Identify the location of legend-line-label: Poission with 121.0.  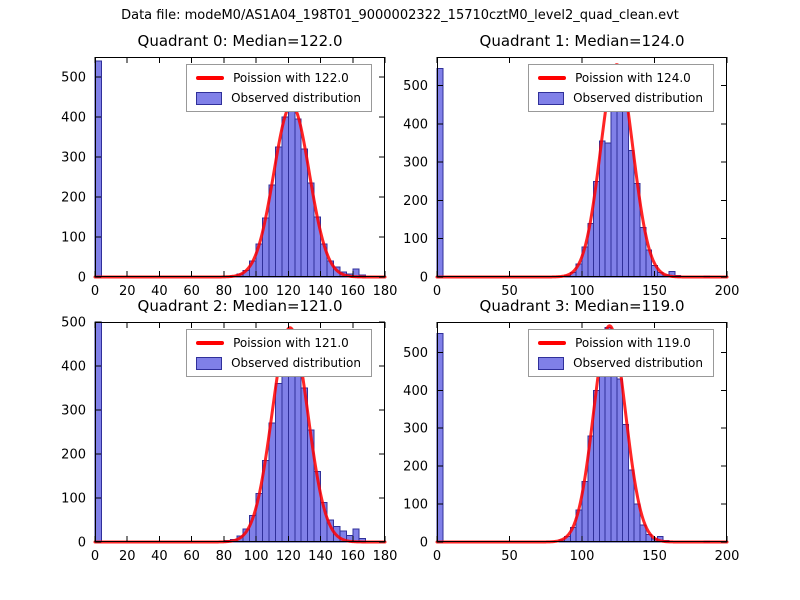
(291, 343).